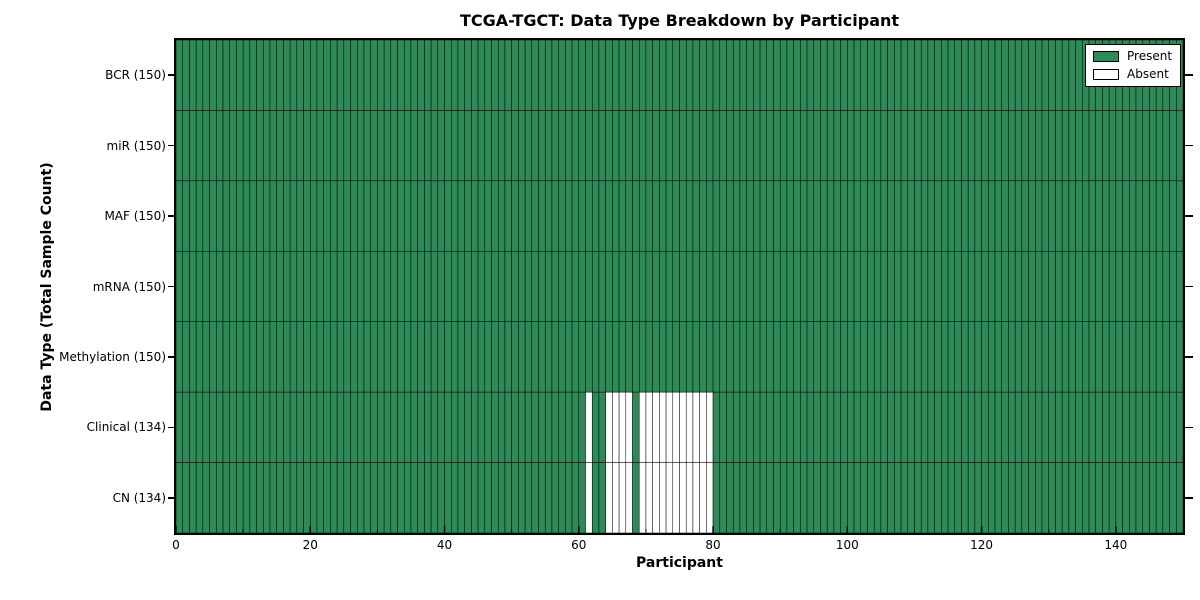 Image resolution: width=1200 pixels, height=600 pixels. Describe the element at coordinates (310, 529) in the screenshot. I see `x-major-tick` at that location.